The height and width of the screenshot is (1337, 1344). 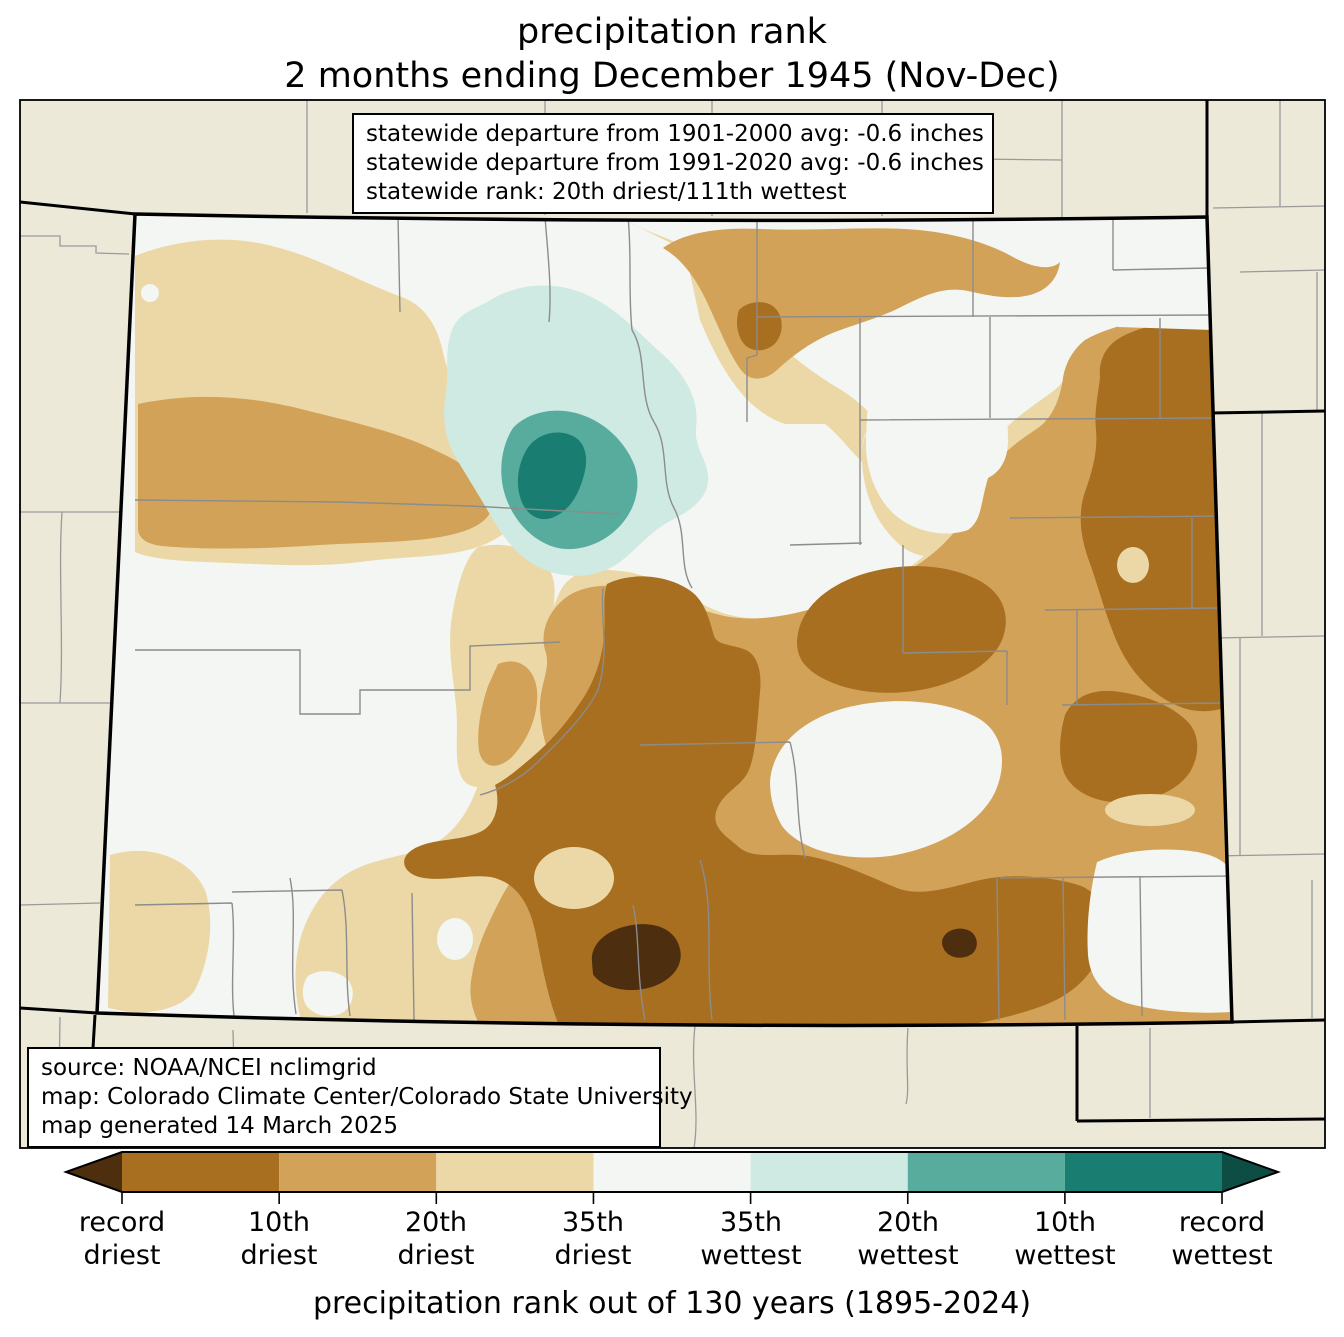 What do you see at coordinates (436, 1239) in the screenshot?
I see `legend-label-20th-driest: 20th driest` at bounding box center [436, 1239].